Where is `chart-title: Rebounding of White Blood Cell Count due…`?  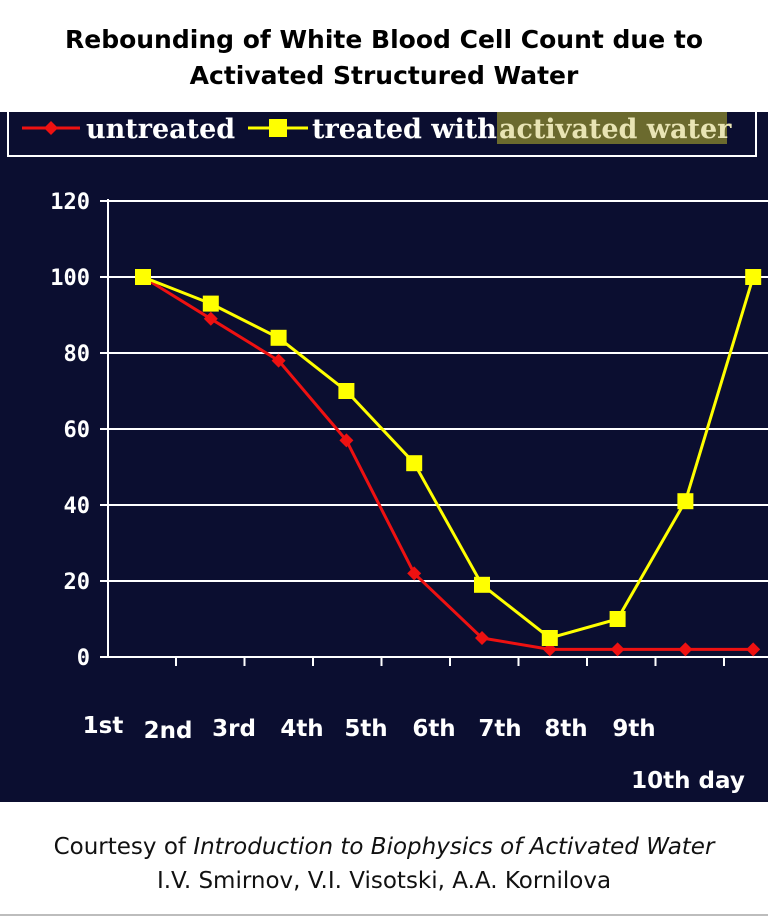 chart-title: Rebounding of White Blood Cell Count due… is located at coordinates (384, 58).